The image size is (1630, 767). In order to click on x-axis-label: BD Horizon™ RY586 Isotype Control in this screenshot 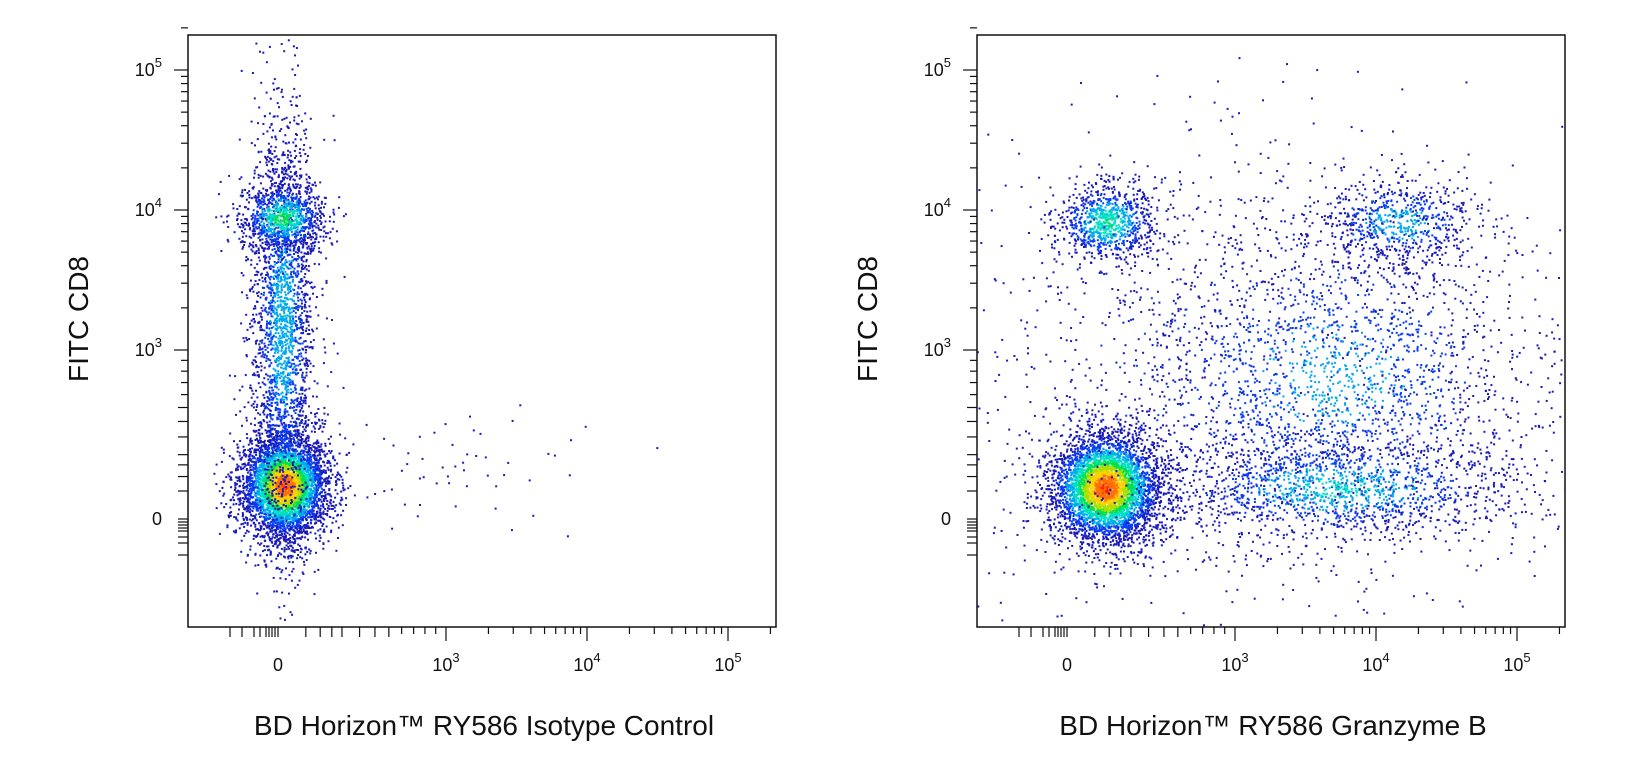, I will do `click(484, 725)`.